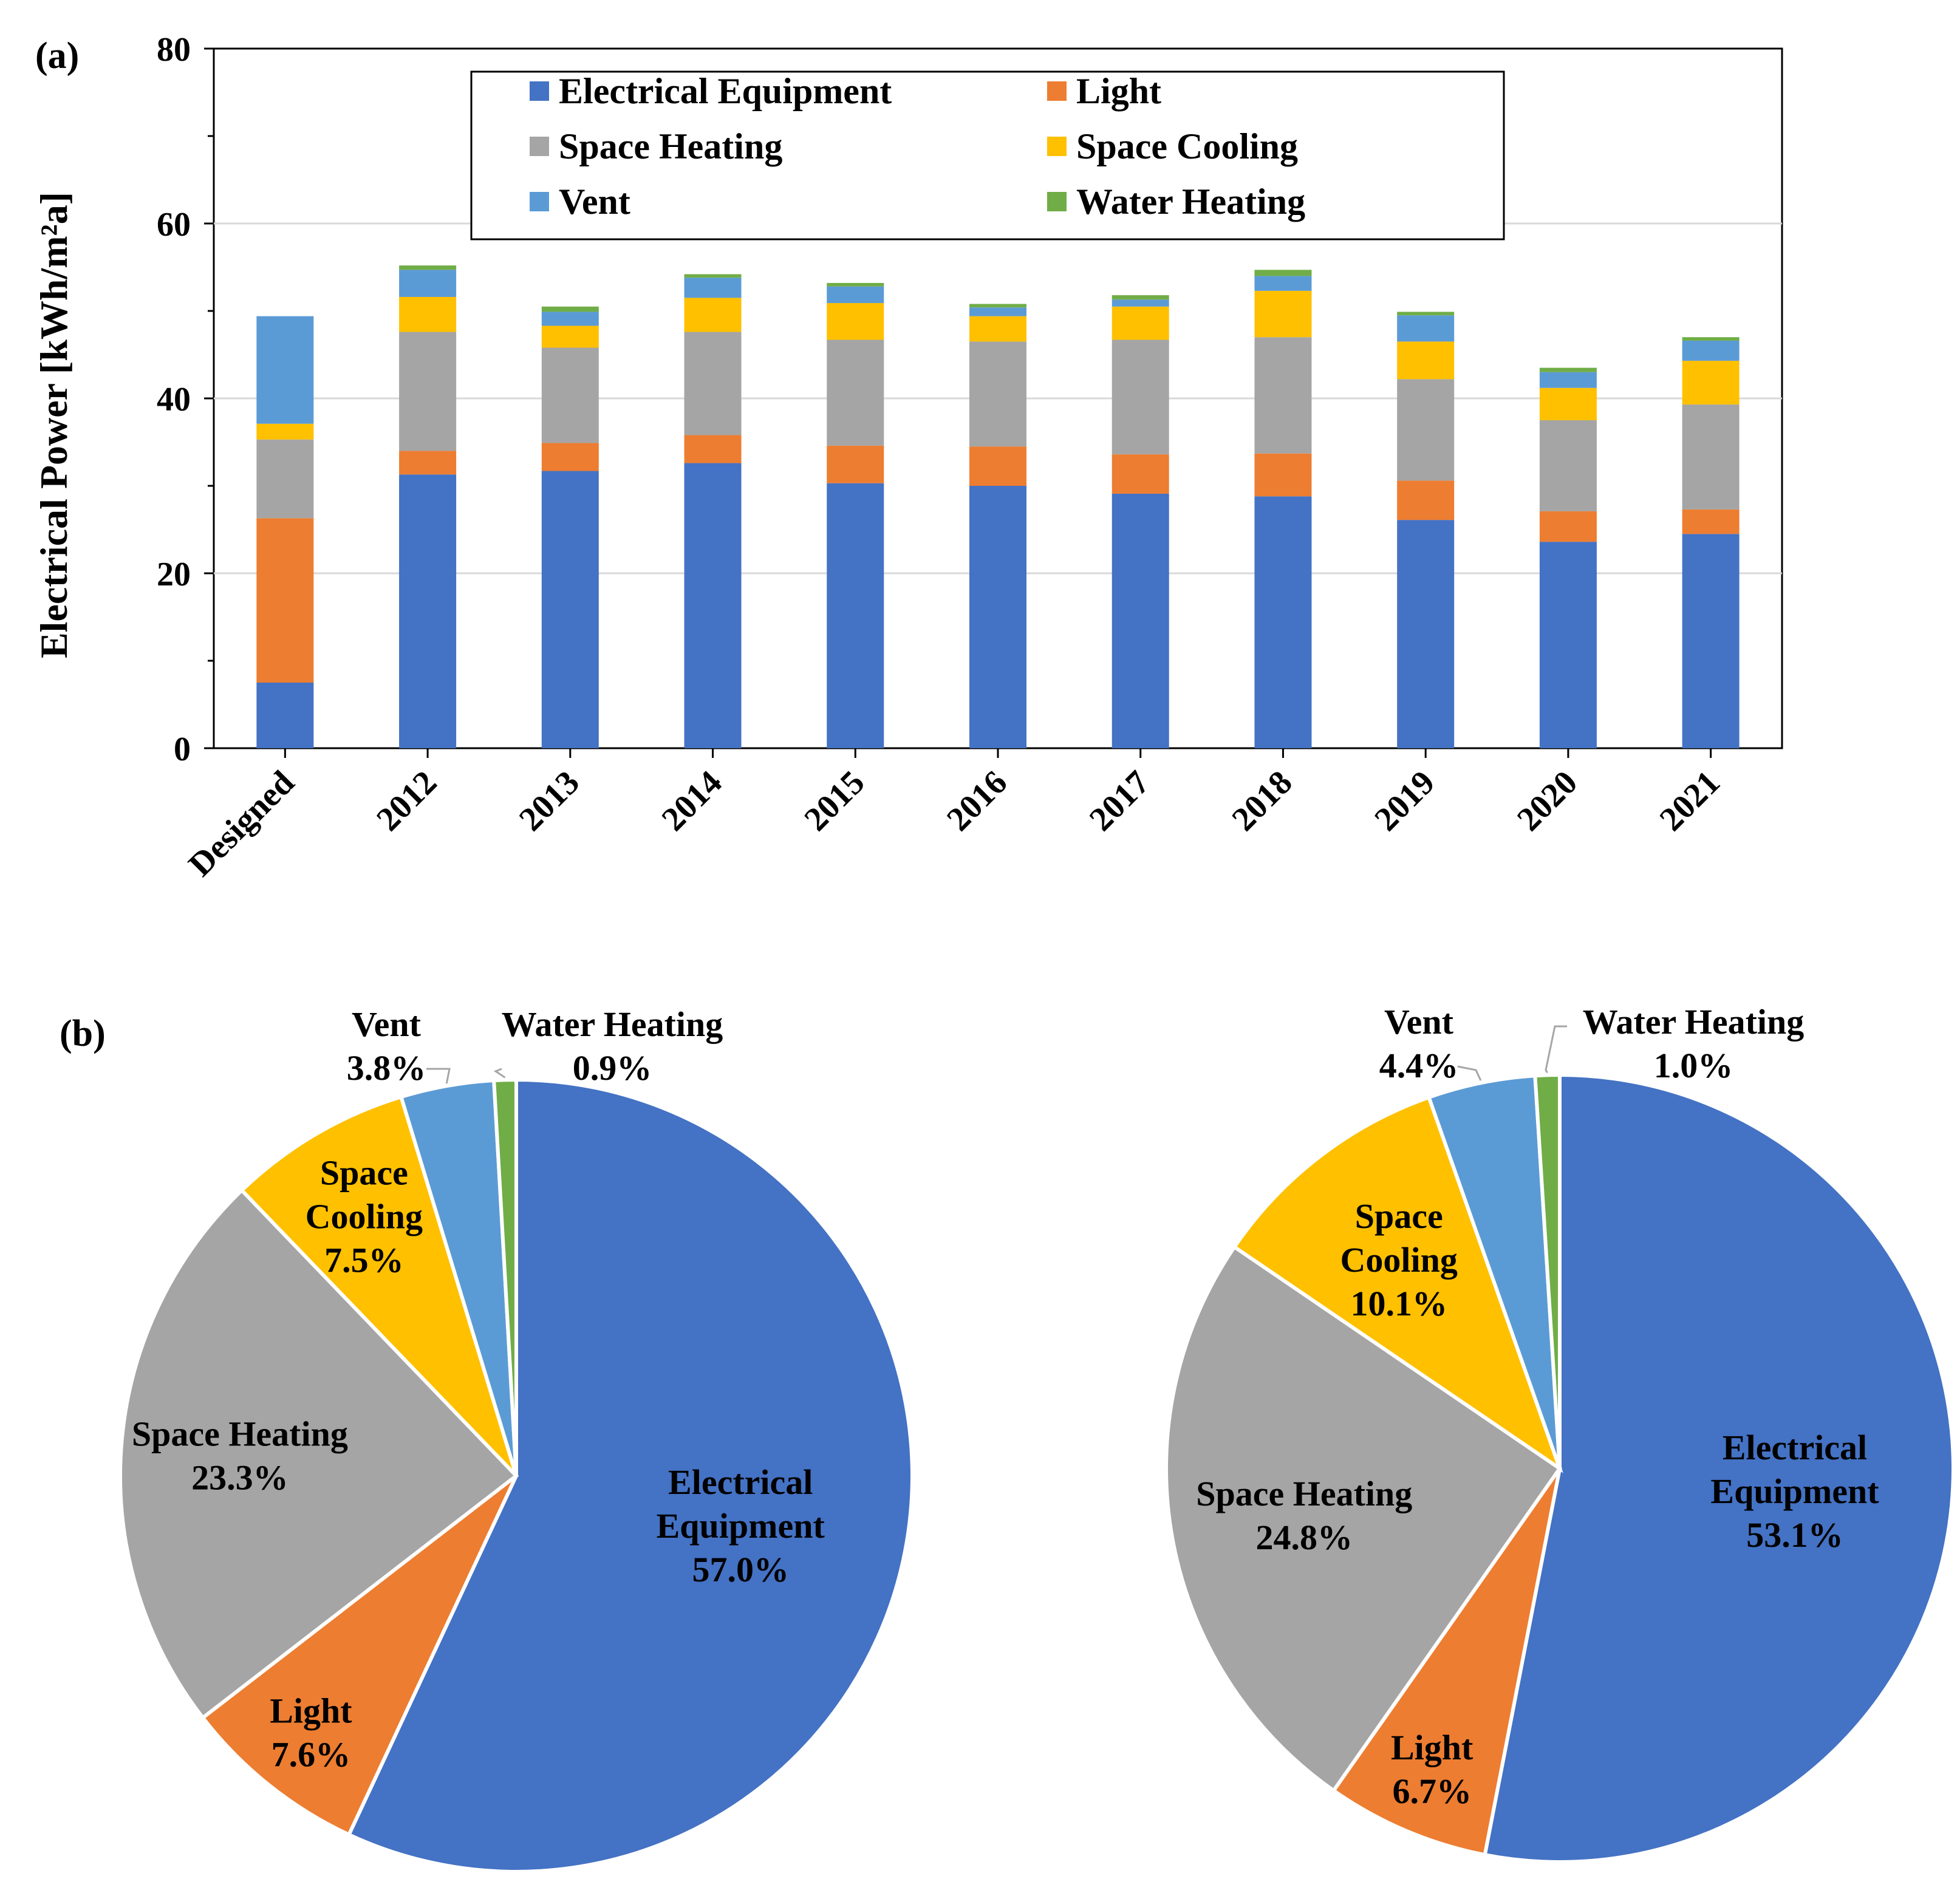 The image size is (1960, 1879). What do you see at coordinates (1426, 500) in the screenshot?
I see `bar-2019-light` at bounding box center [1426, 500].